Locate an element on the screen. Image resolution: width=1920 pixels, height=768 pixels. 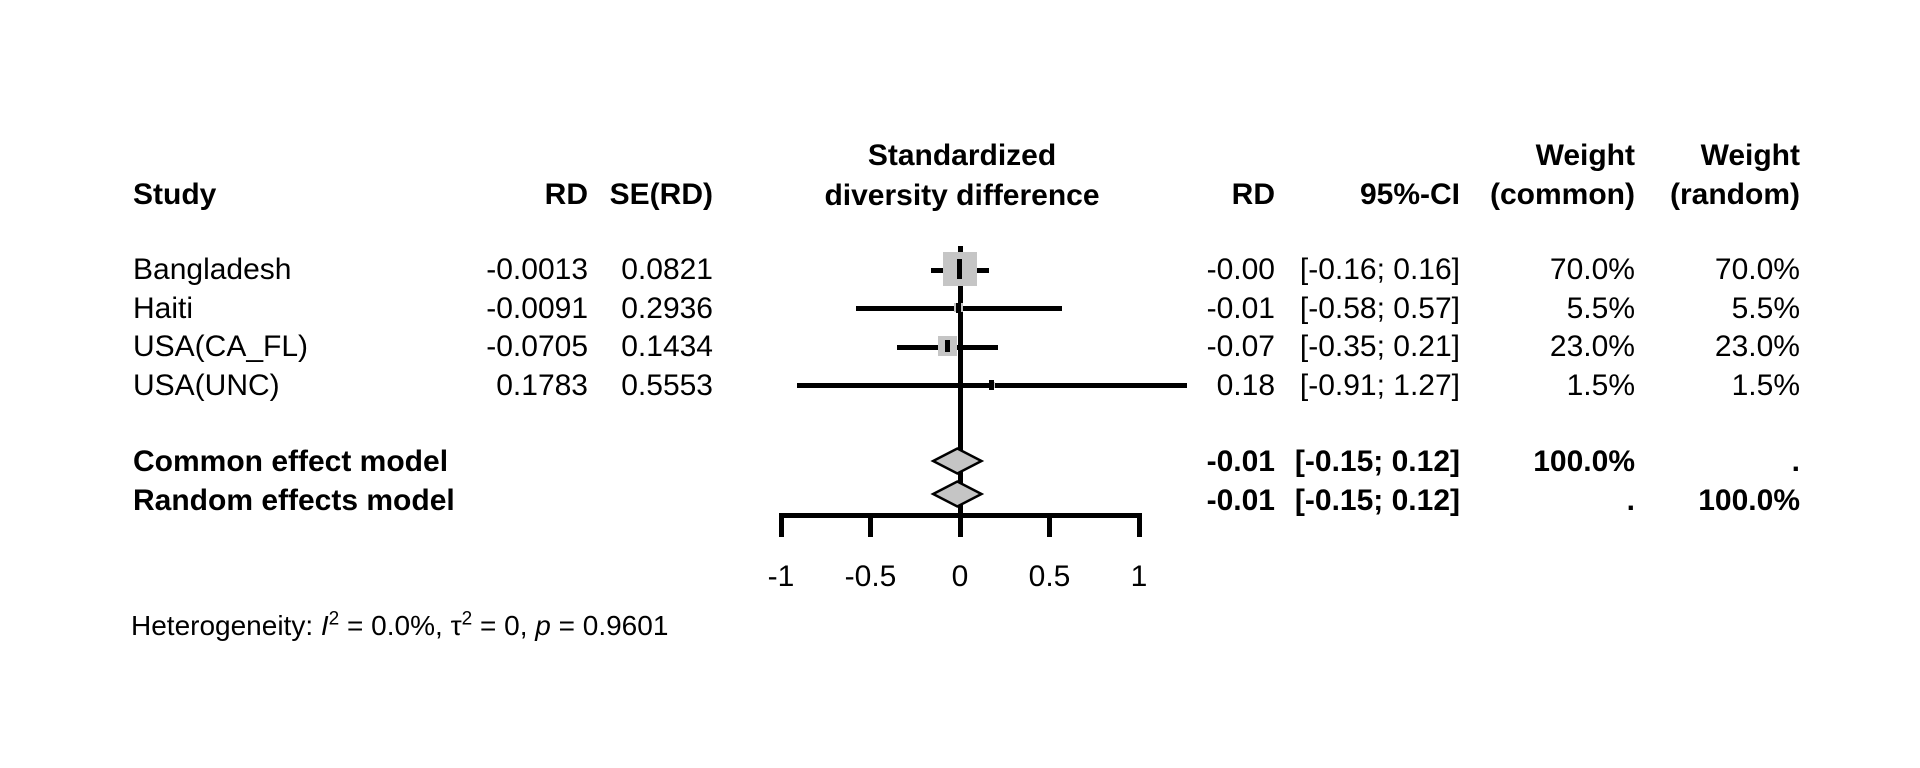
study-weight-common-value: 23.0% is located at coordinates (1592, 346).